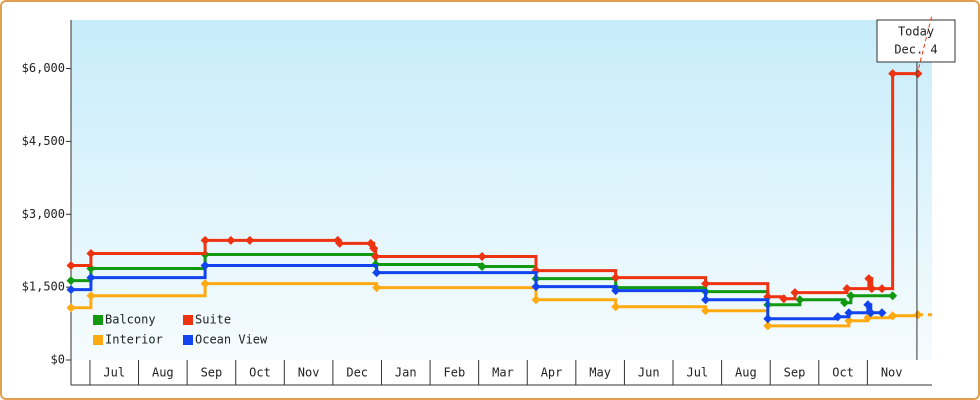 Image resolution: width=980 pixels, height=400 pixels. What do you see at coordinates (649, 373) in the screenshot?
I see `x-tick-label: Jun` at bounding box center [649, 373].